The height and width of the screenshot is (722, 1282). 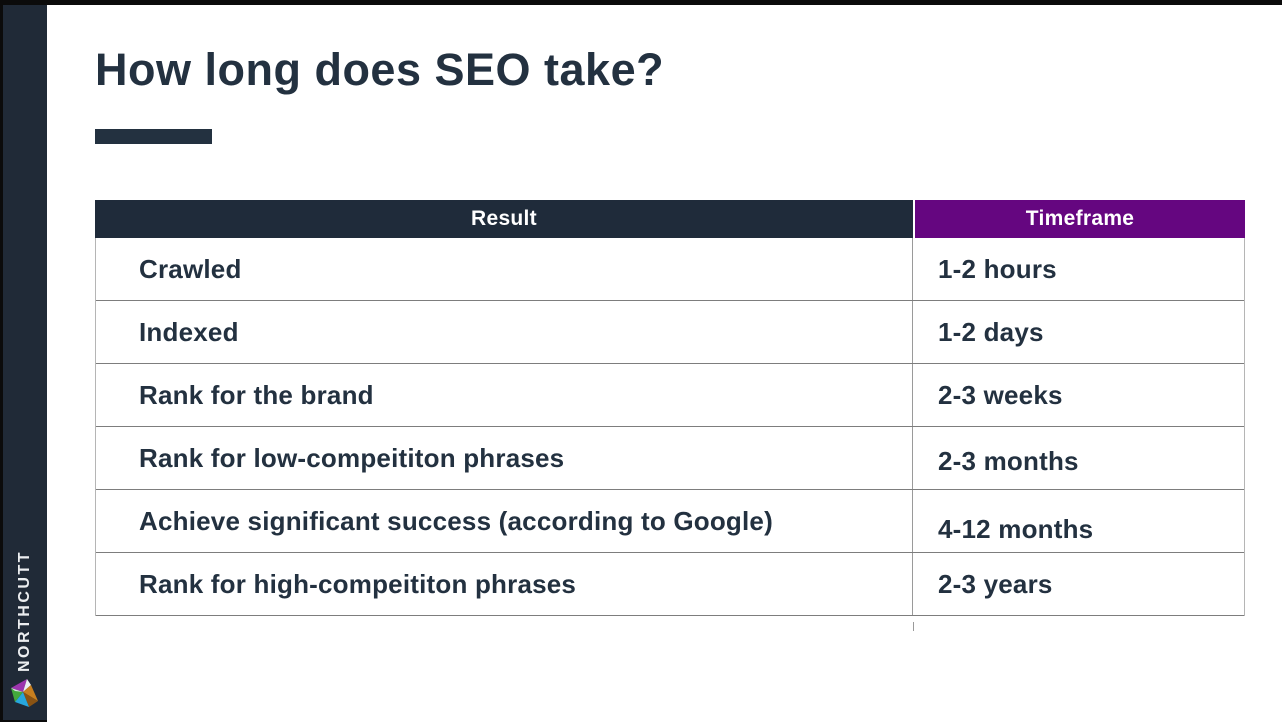 What do you see at coordinates (504, 395) in the screenshot?
I see `result-cell: Rank for the brand` at bounding box center [504, 395].